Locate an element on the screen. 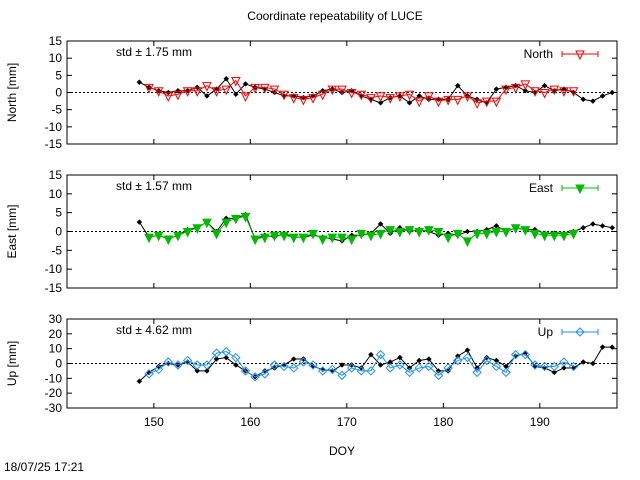  y-axis-label: East [mm] is located at coordinates (12, 231).